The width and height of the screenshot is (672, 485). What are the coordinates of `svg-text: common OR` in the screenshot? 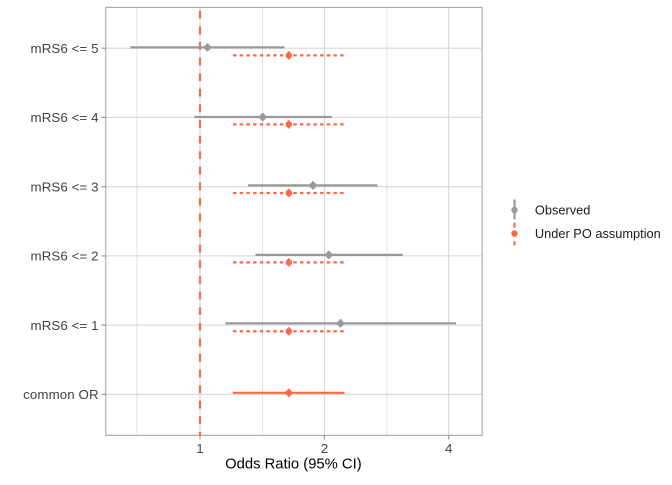 It's located at (61, 394).